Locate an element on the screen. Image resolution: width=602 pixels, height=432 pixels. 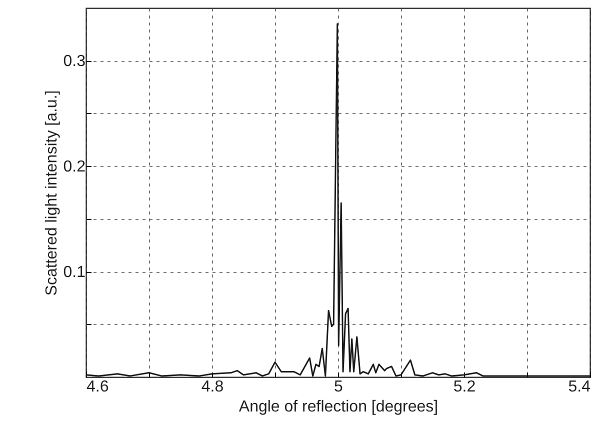
x-tick-label: 4.8 is located at coordinates (212, 387).